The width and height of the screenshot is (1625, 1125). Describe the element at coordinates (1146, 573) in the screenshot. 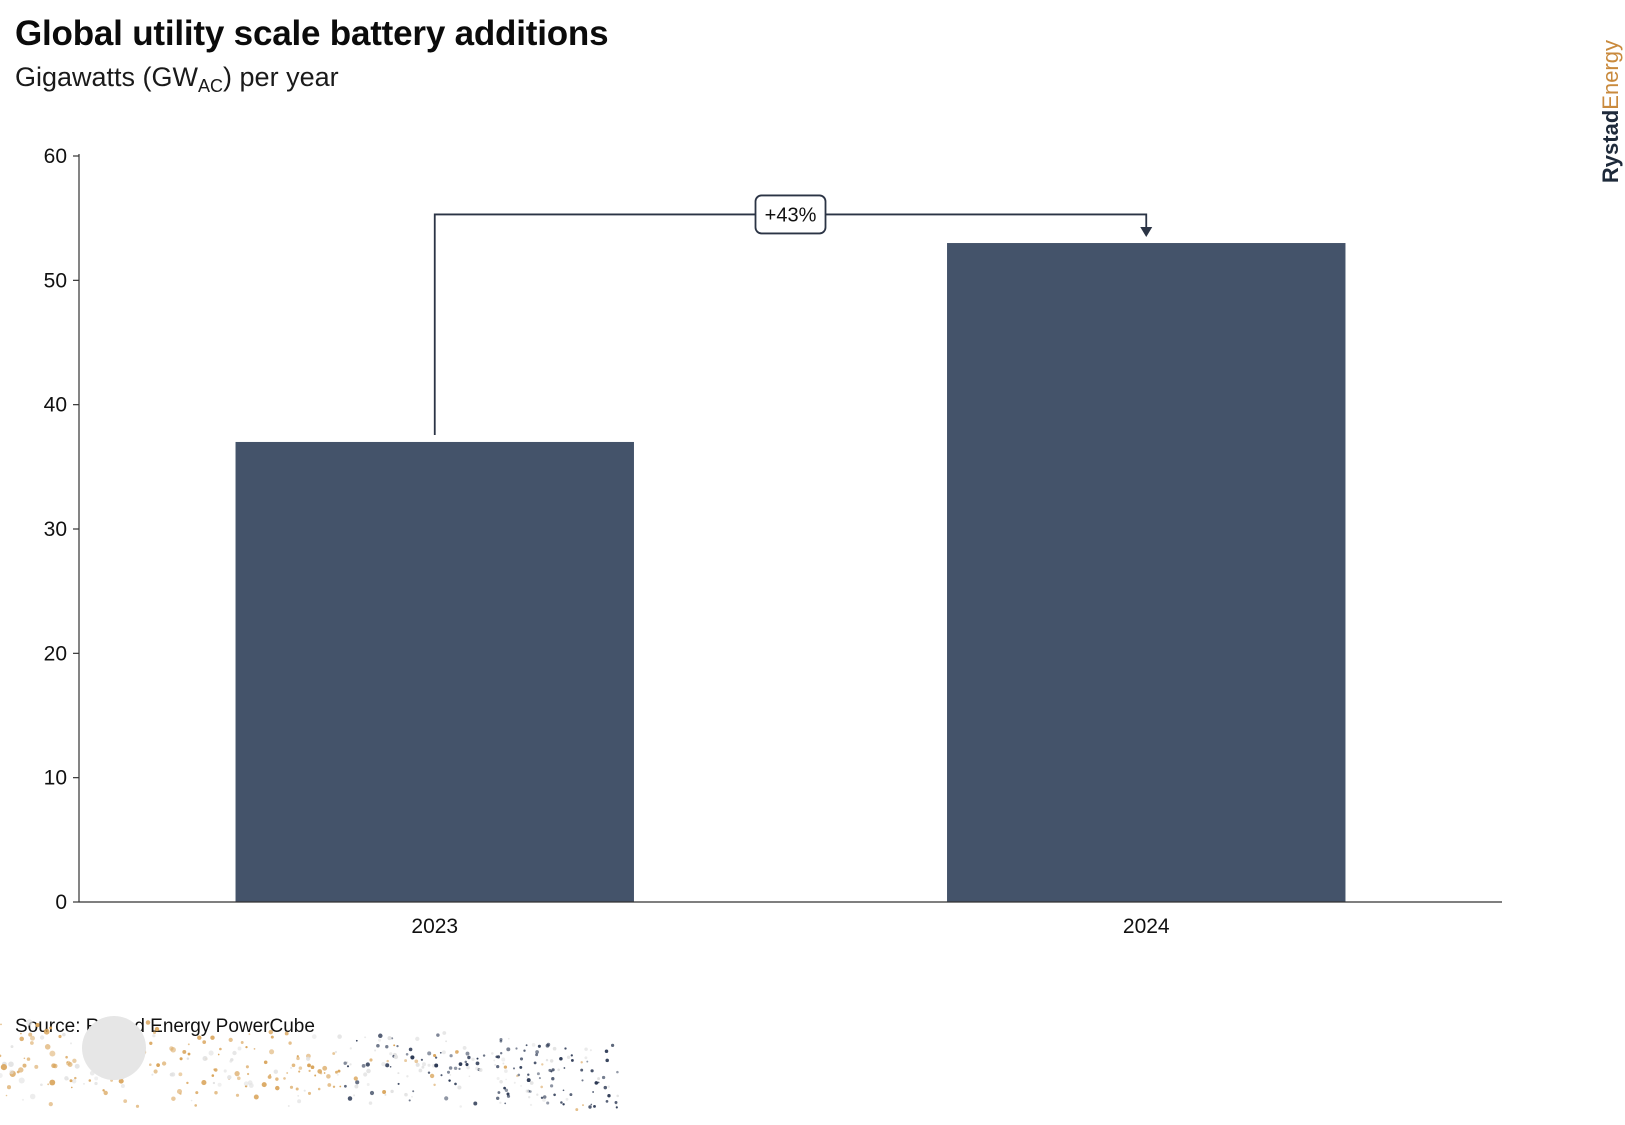

I see `bar-2024` at that location.